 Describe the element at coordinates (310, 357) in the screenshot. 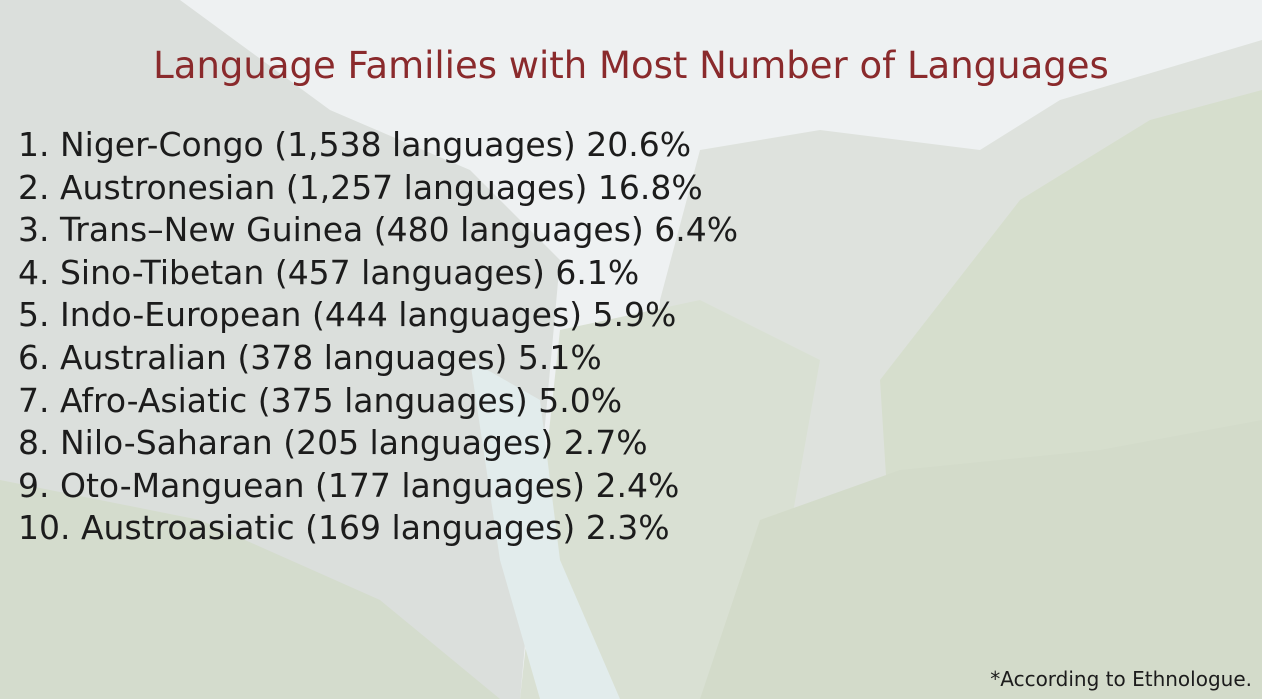

I see `list-item: 6. Australian (378 languages) 5.1%` at that location.